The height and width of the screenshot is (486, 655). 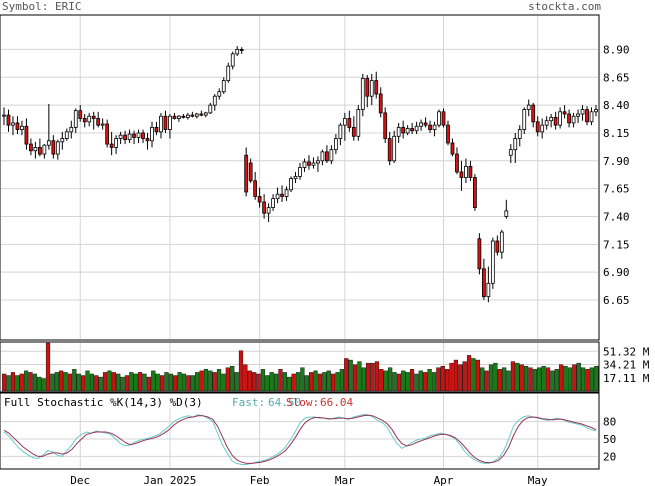 I want to click on stochastic-tick-label: 50, so click(x=609, y=439).